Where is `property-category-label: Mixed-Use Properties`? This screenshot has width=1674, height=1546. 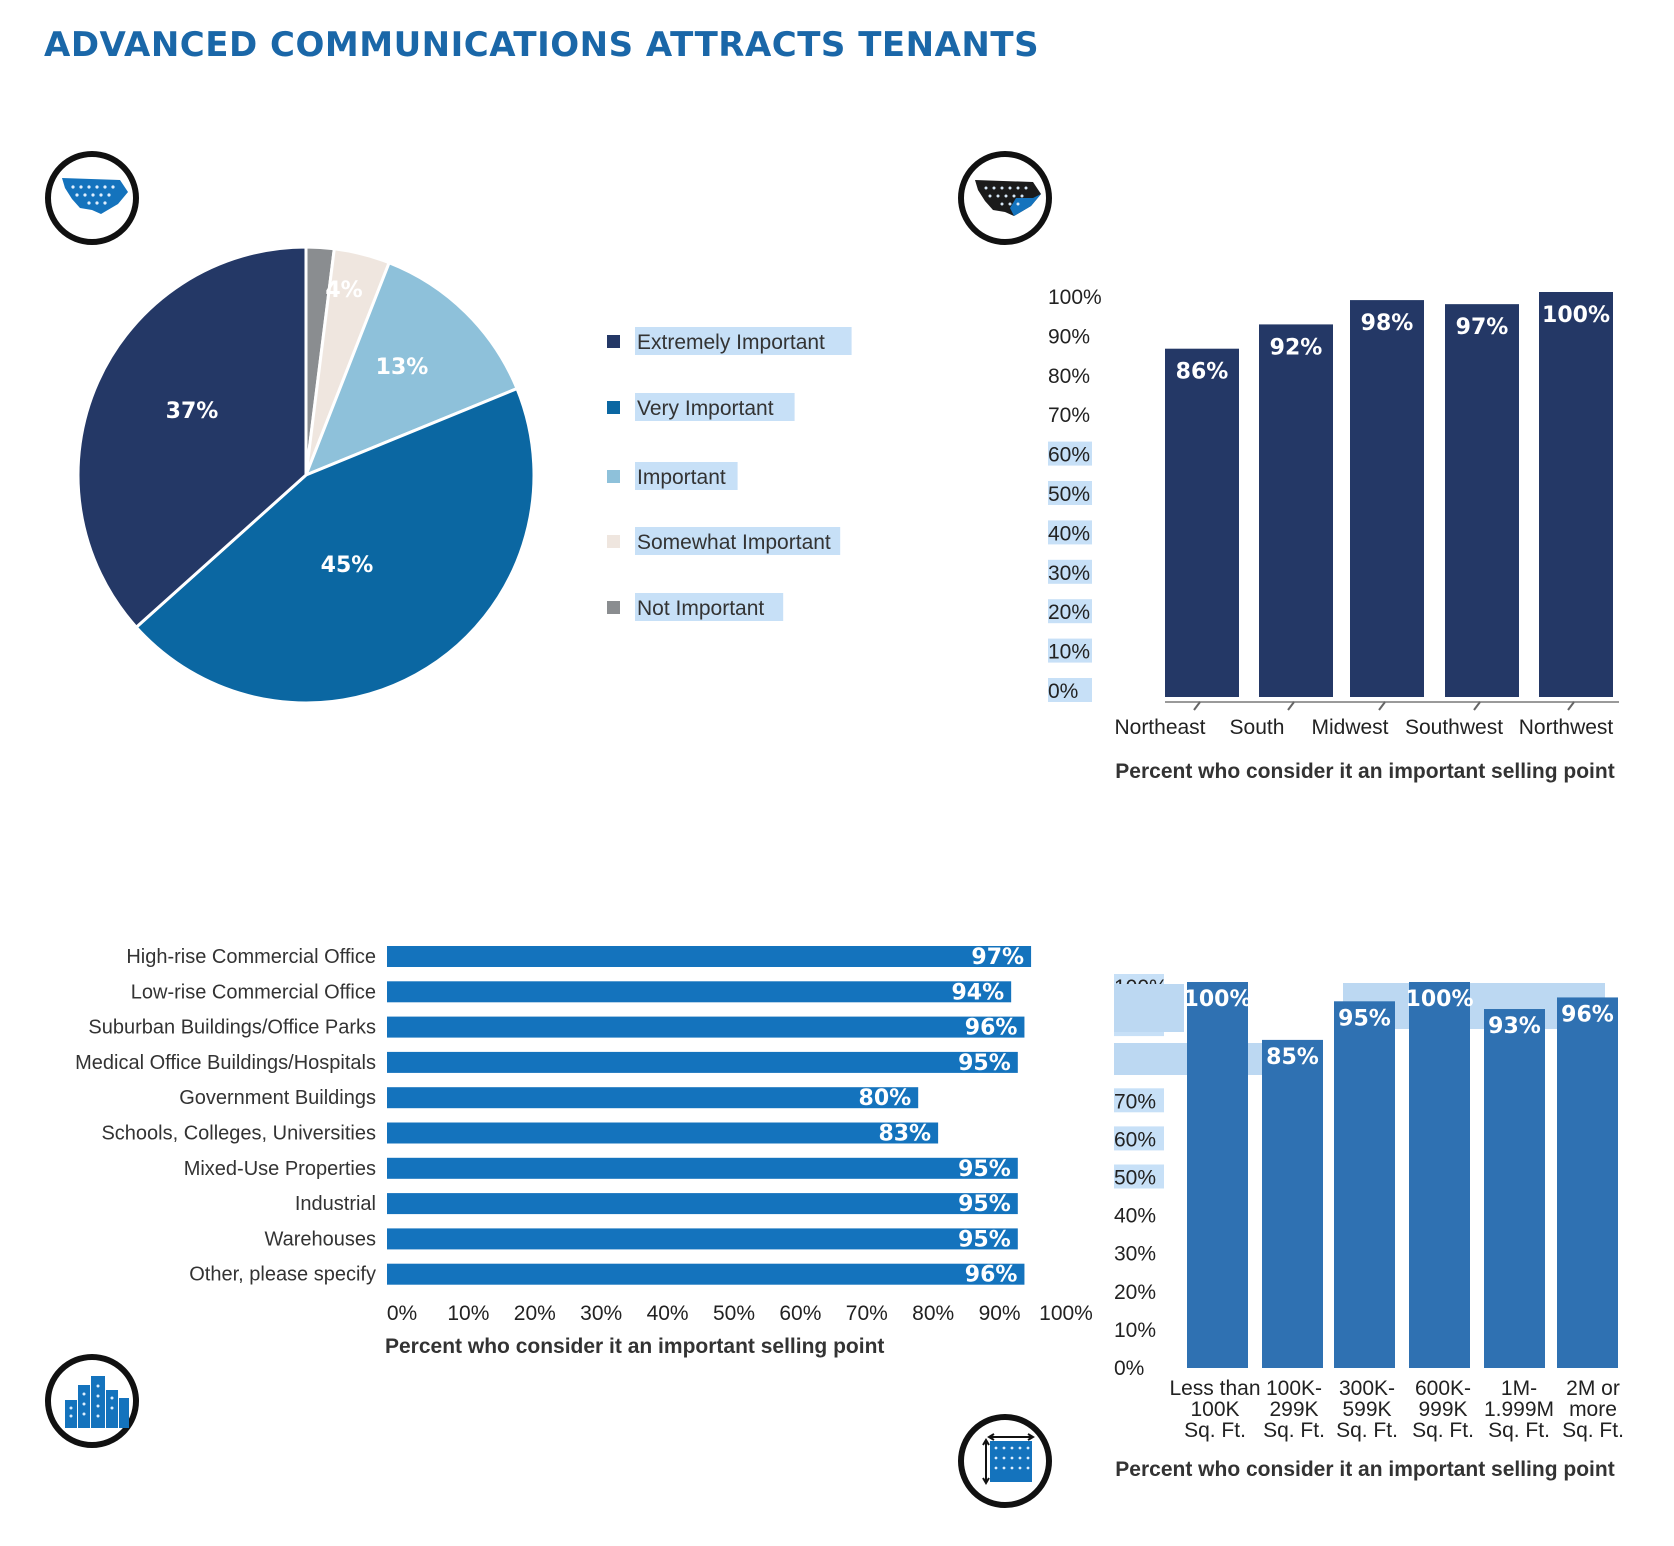
property-category-label: Mixed-Use Properties is located at coordinates (280, 1169).